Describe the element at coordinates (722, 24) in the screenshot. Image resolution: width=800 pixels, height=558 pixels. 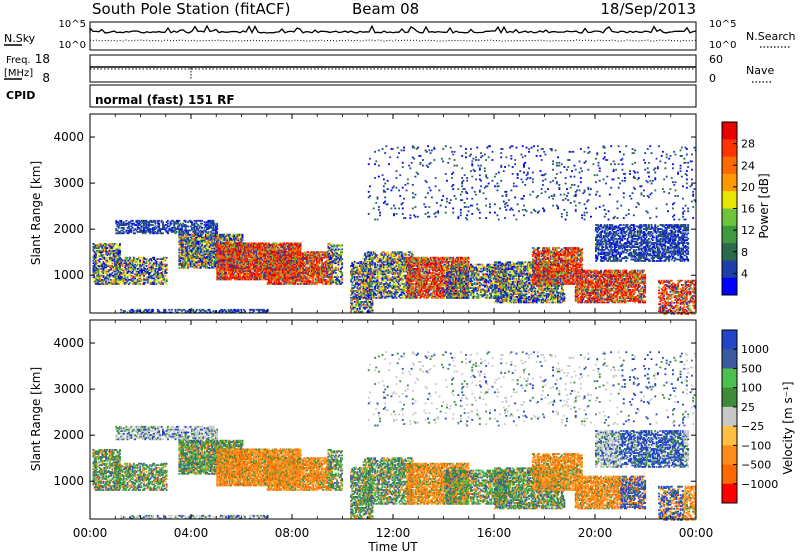
I see `nsearch-tick-top: 10^5` at that location.